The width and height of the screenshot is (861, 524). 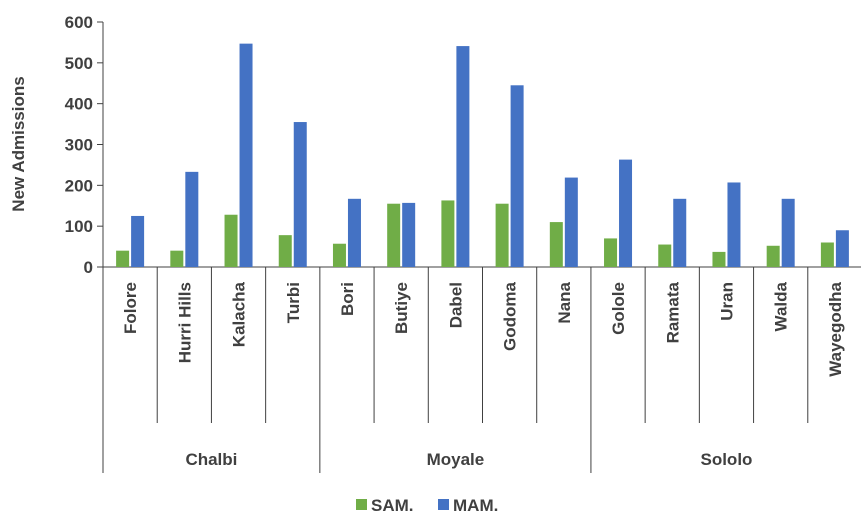 What do you see at coordinates (192, 219) in the screenshot?
I see `bar-mam-hurri-hills` at bounding box center [192, 219].